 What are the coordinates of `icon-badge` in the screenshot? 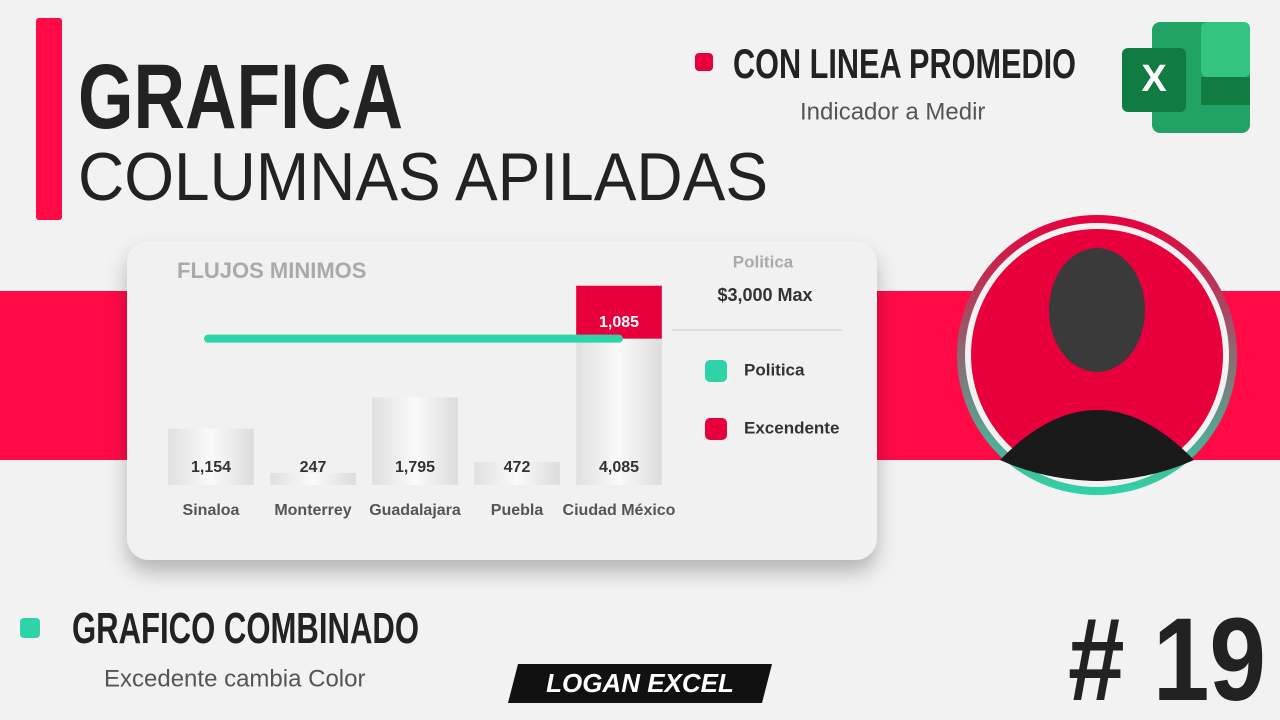 It's located at (1154, 80).